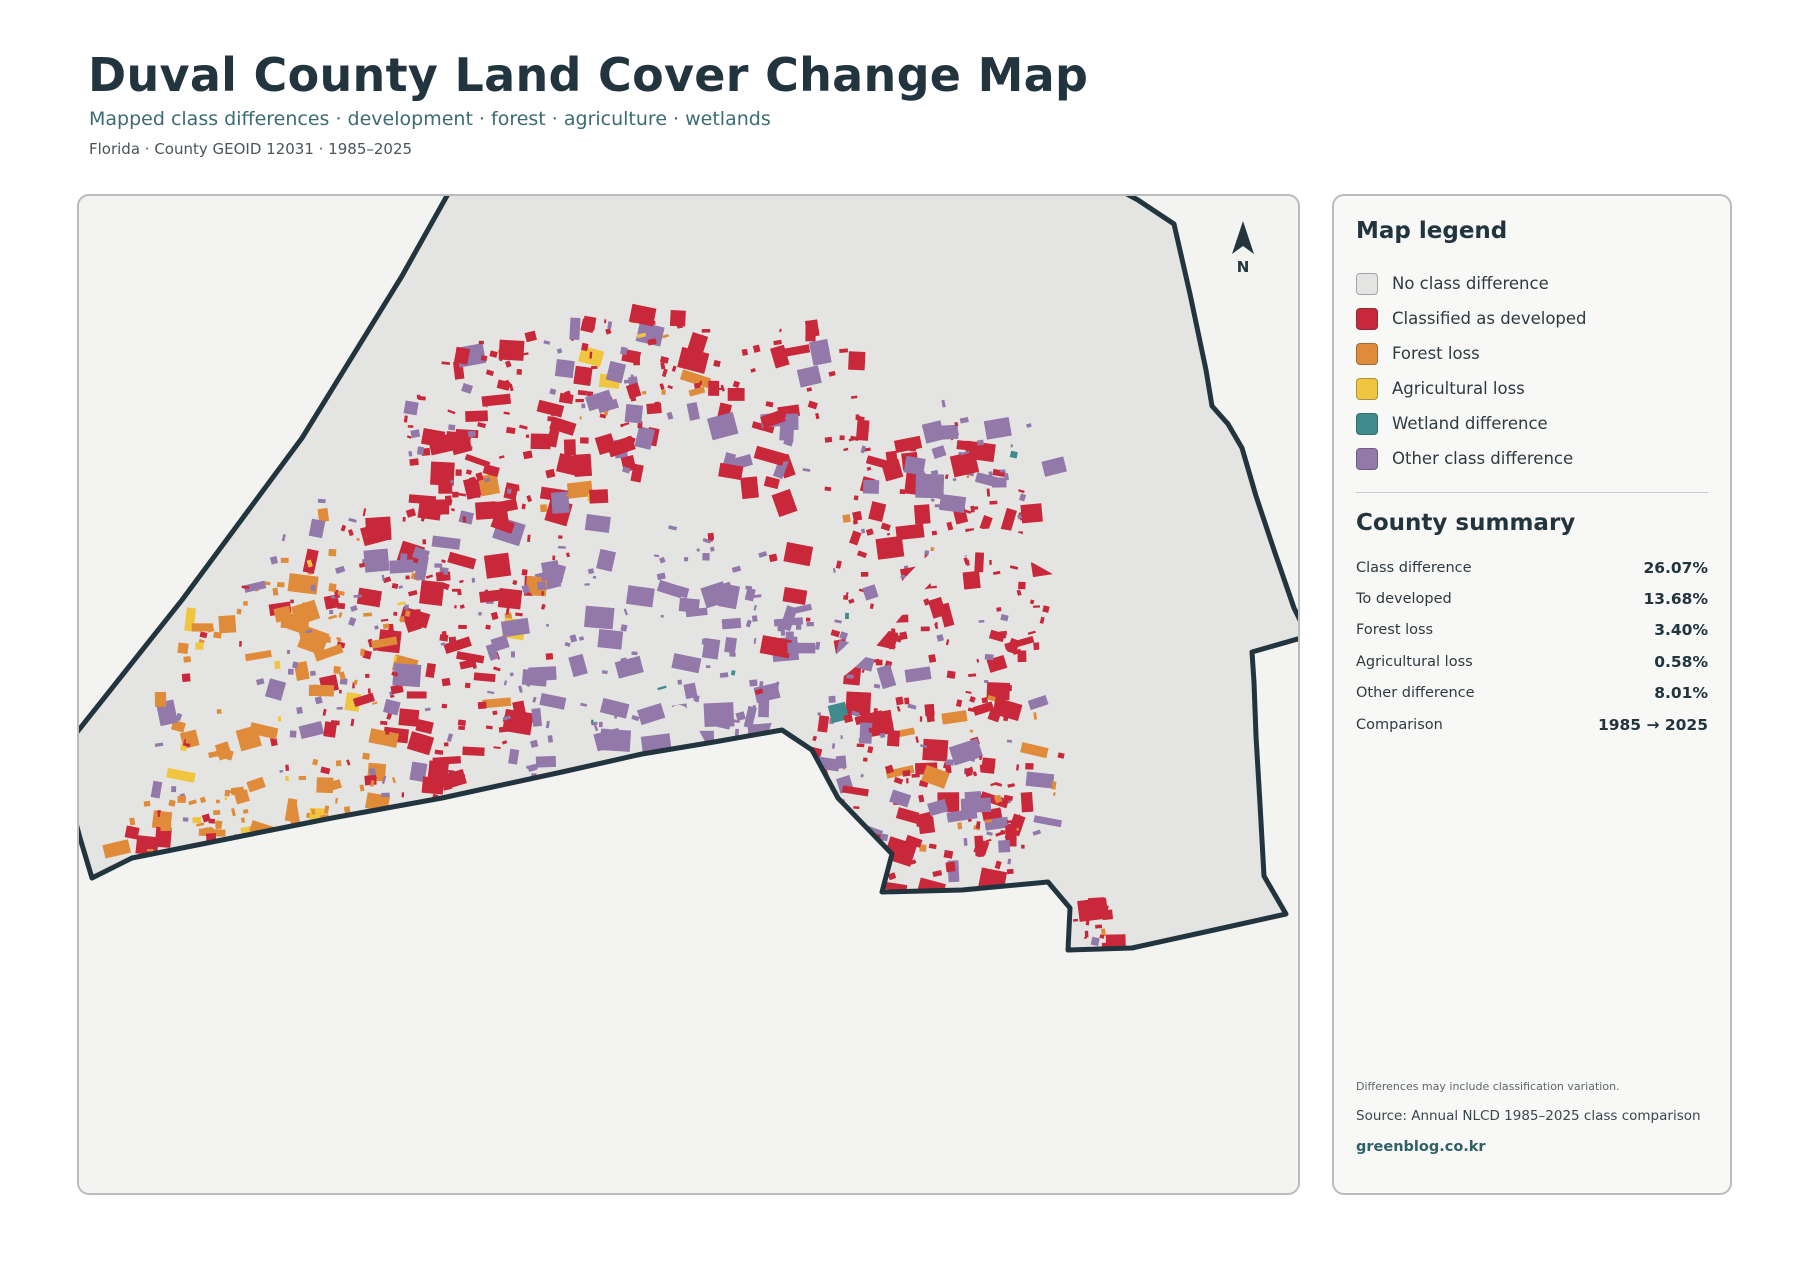  Describe the element at coordinates (1421, 1147) in the screenshot. I see `site-link: greenblog.co.kr` at that location.